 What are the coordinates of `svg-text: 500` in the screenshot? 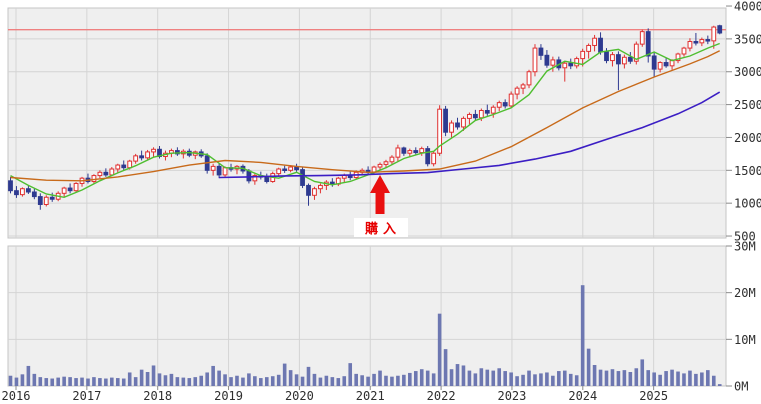 It's located at (745, 237).